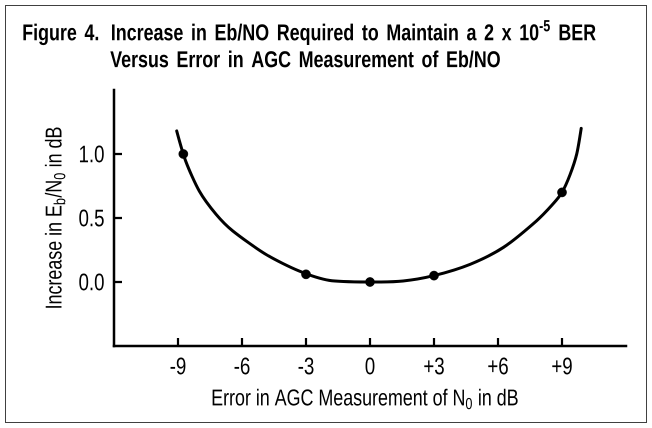 This screenshot has width=652, height=428. What do you see at coordinates (370, 366) in the screenshot?
I see `x-tick-label: 0` at bounding box center [370, 366].